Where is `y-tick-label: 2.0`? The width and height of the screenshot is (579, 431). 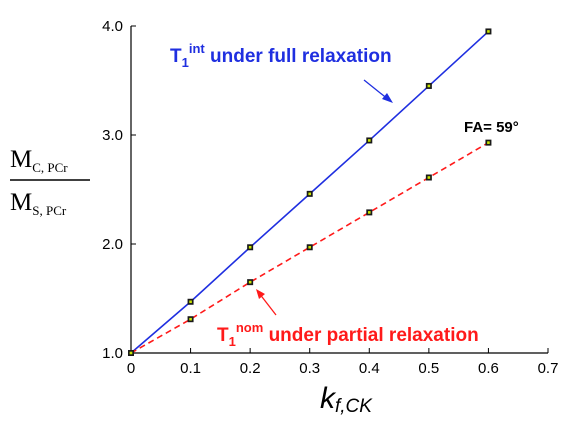 y-tick-label: 2.0 is located at coordinates (112, 244).